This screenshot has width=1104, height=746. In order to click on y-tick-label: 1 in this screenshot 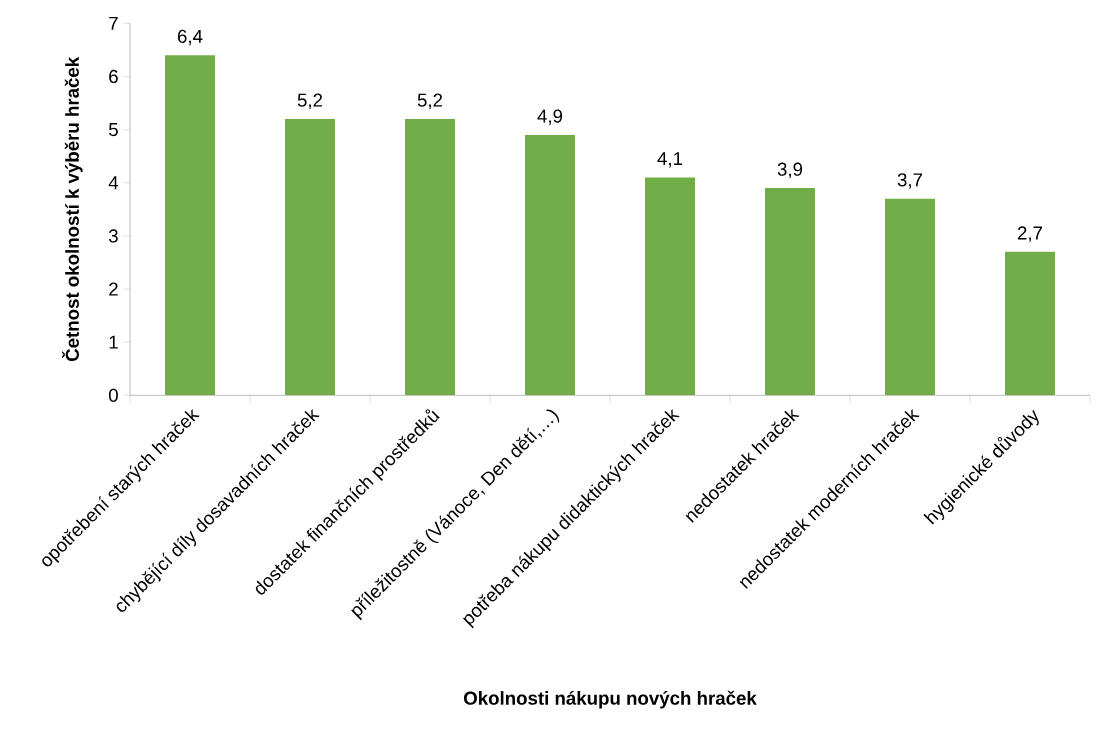, I will do `click(113, 342)`.